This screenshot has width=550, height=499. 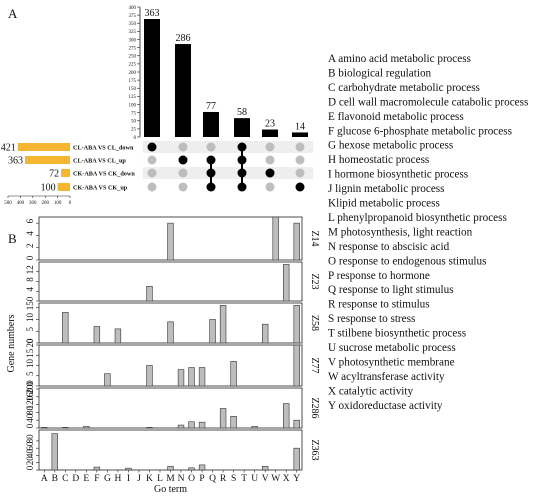 I want to click on x-tick-label: N, so click(x=181, y=479).